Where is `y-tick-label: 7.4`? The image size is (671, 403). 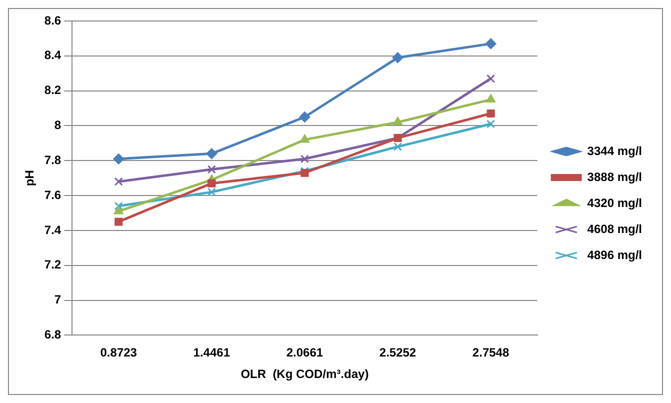
y-tick-label: 7.4 is located at coordinates (53, 229).